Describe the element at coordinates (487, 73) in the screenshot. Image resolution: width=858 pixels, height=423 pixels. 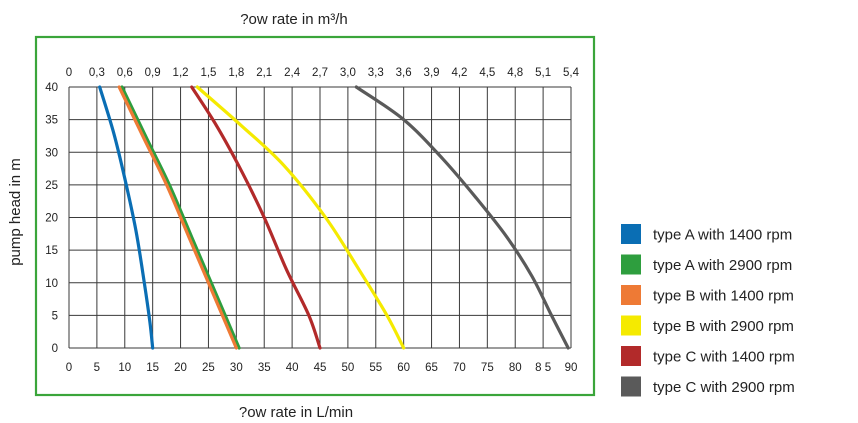
I see `top-tick-label: 4,5` at that location.